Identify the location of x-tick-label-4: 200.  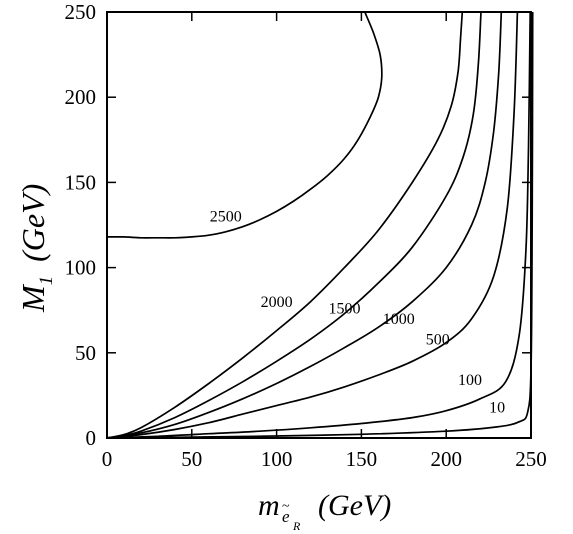
(446, 459).